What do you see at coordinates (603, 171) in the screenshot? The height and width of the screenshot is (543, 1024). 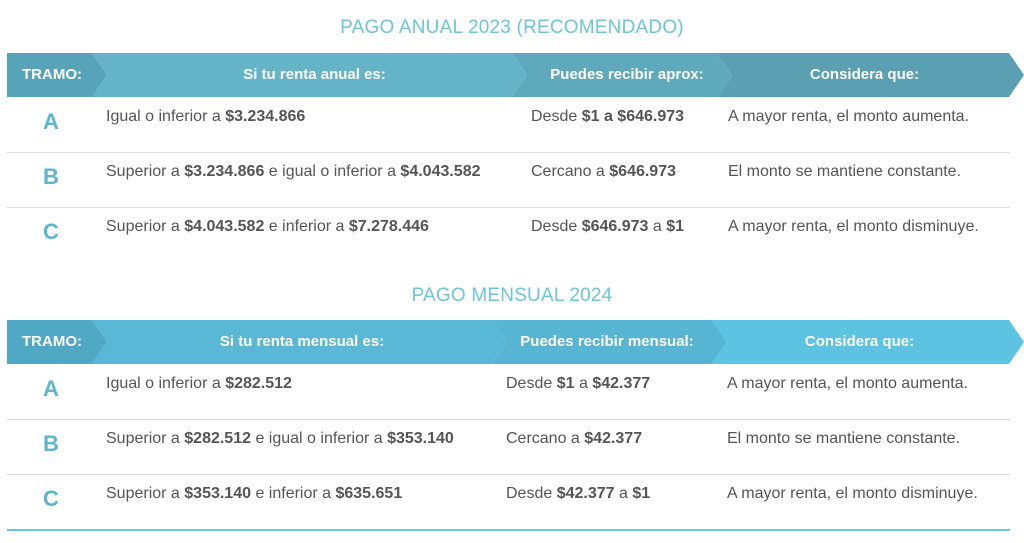 I see `recibir-cell: Cercano a $646.973` at bounding box center [603, 171].